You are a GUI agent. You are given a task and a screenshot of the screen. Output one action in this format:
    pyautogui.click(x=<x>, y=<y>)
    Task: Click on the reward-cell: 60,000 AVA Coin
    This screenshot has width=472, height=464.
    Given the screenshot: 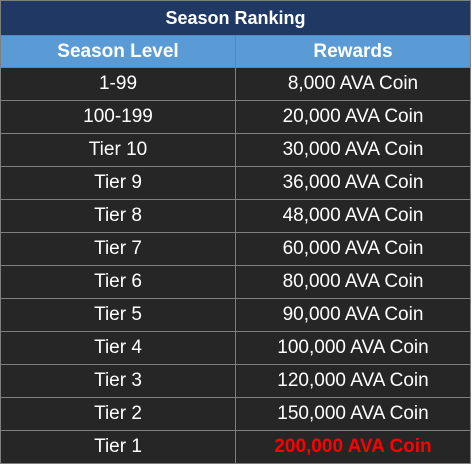 What is the action you would take?
    pyautogui.click(x=353, y=249)
    